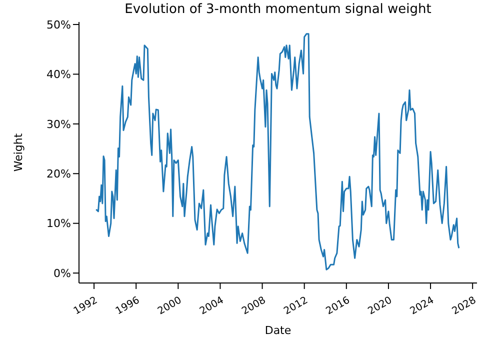  Describe the element at coordinates (278, 9) in the screenshot. I see `chart-title: Evolution of 3-month momentum signal weight` at that location.